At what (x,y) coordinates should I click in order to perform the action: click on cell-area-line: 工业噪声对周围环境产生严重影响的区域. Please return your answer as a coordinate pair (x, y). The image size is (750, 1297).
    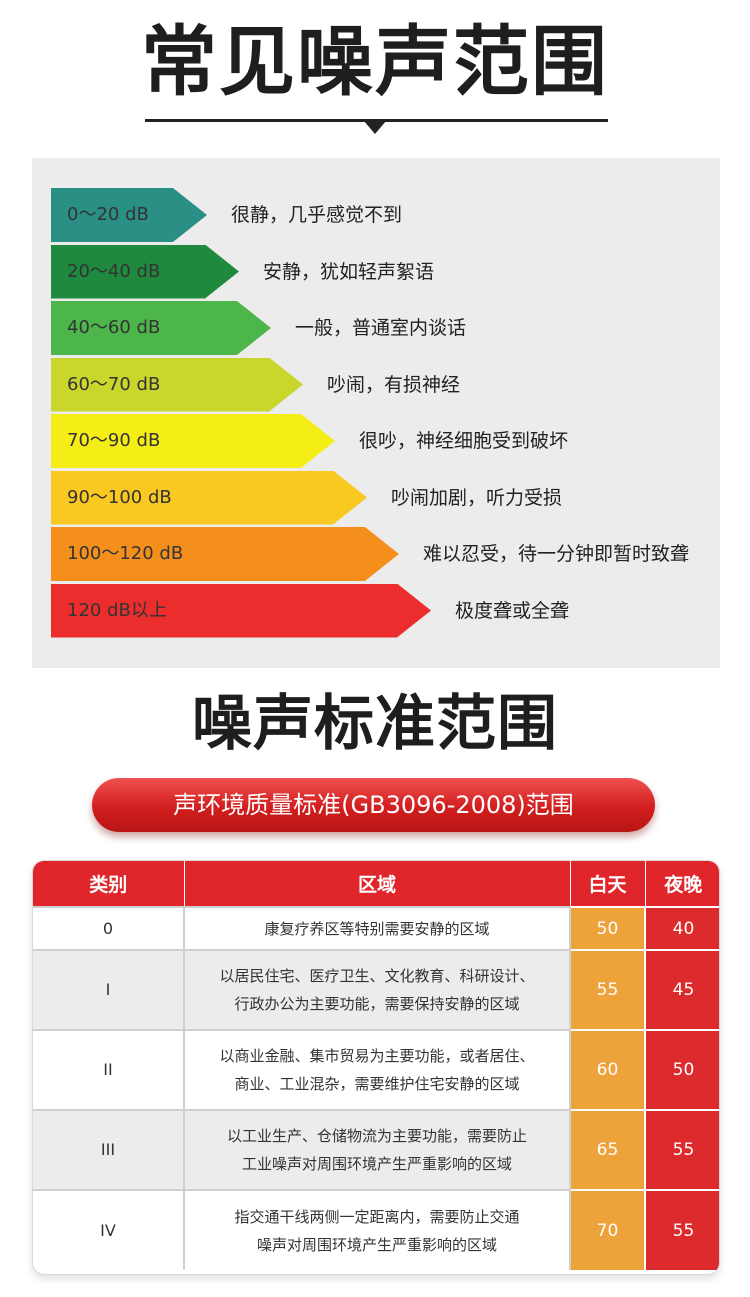
    Looking at the image, I should click on (376, 1164).